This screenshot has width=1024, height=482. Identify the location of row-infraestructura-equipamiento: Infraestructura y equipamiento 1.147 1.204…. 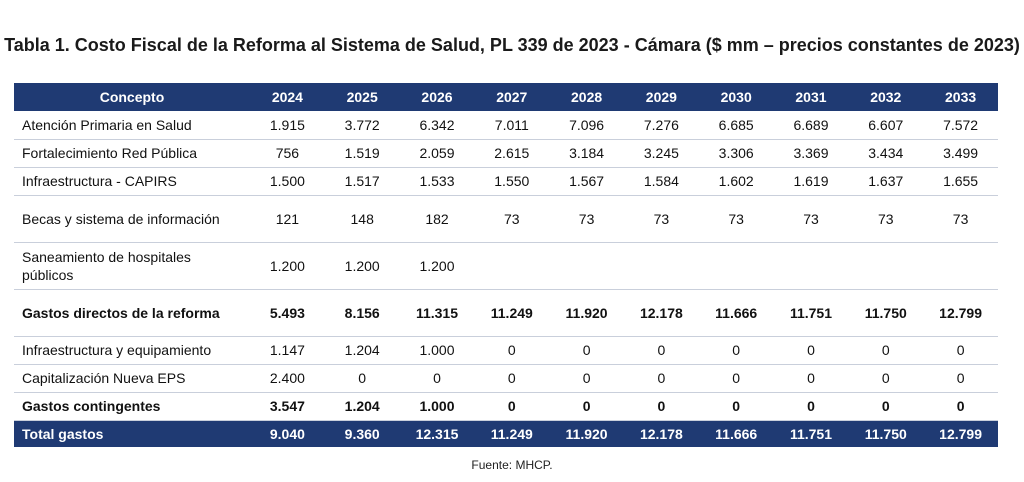
(506, 350).